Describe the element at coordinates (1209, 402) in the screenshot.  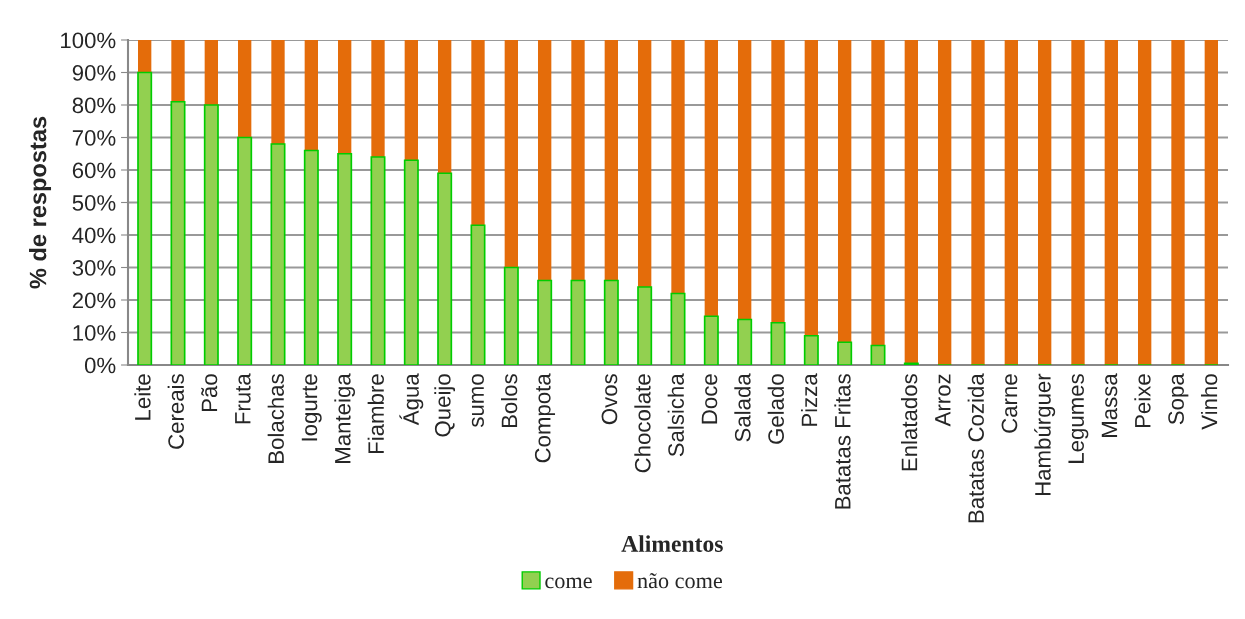
I see `x-tick-label: Vinho` at that location.